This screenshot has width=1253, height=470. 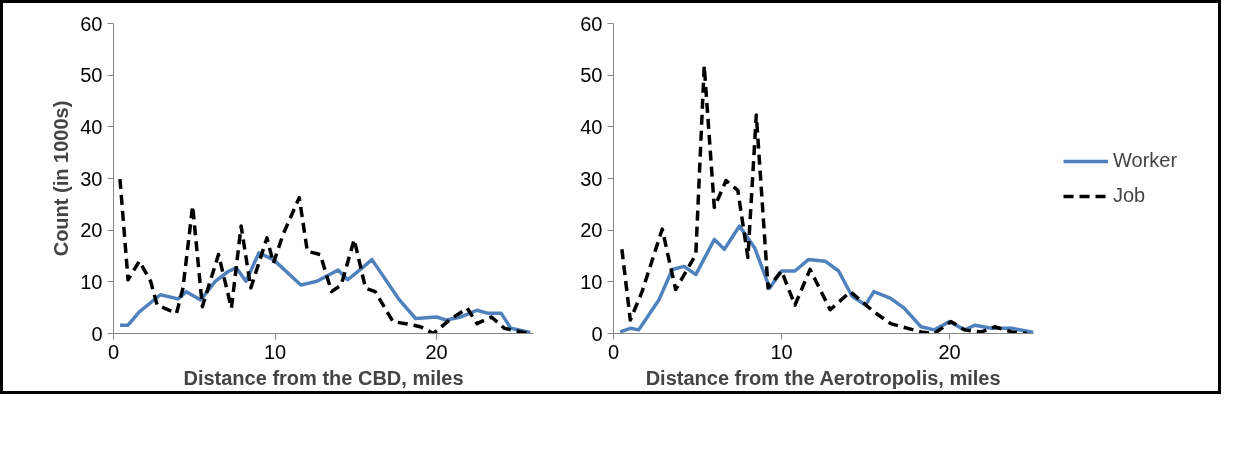 What do you see at coordinates (823, 377) in the screenshot?
I see `x-axis-title: Distance from the Aerotropolis, miles` at bounding box center [823, 377].